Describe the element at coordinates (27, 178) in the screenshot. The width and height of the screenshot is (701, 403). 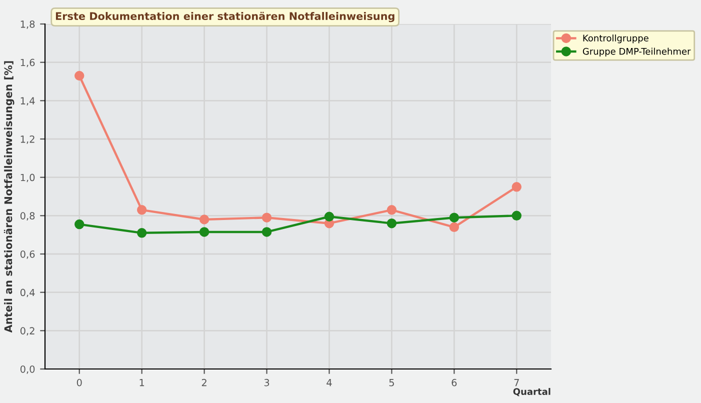
I see `y-tick-label: 1,0` at that location.